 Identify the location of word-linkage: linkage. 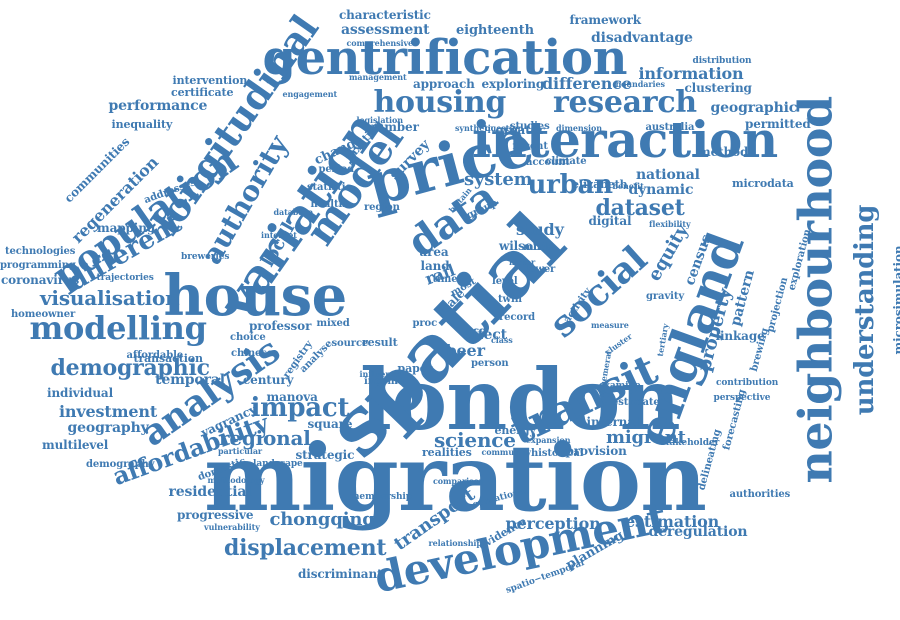
(740, 336).